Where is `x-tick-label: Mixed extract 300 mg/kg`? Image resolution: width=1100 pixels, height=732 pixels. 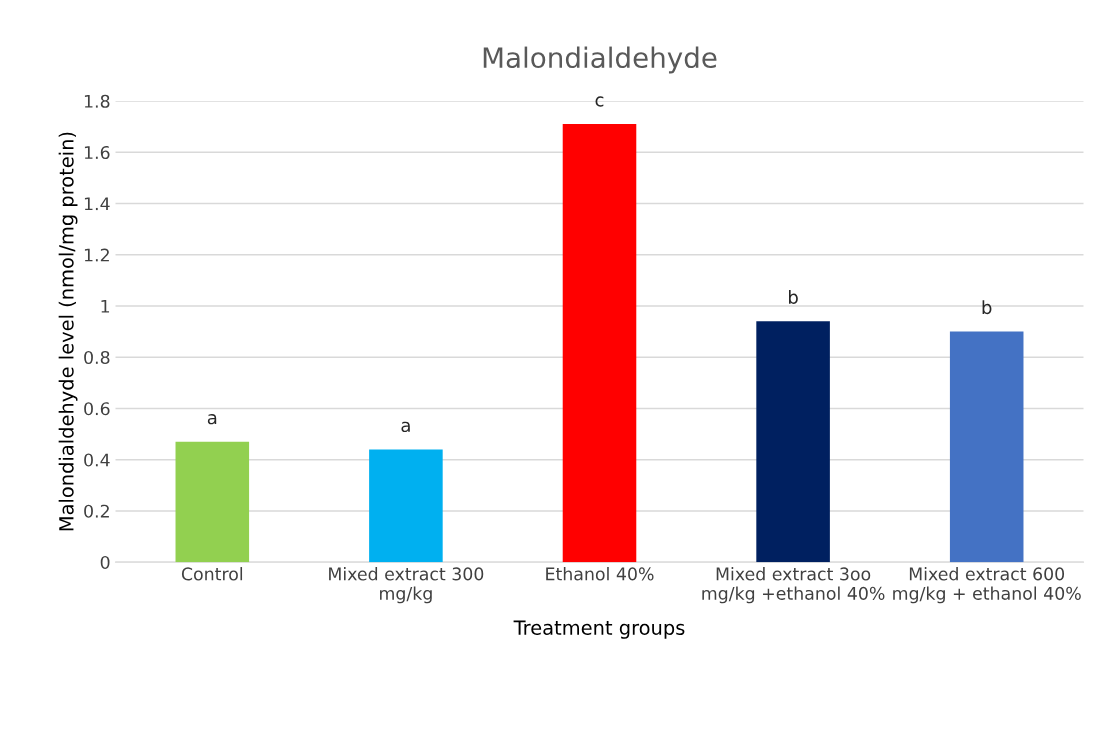
x-tick-label: Mixed extract 300 mg/kg is located at coordinates (406, 585).